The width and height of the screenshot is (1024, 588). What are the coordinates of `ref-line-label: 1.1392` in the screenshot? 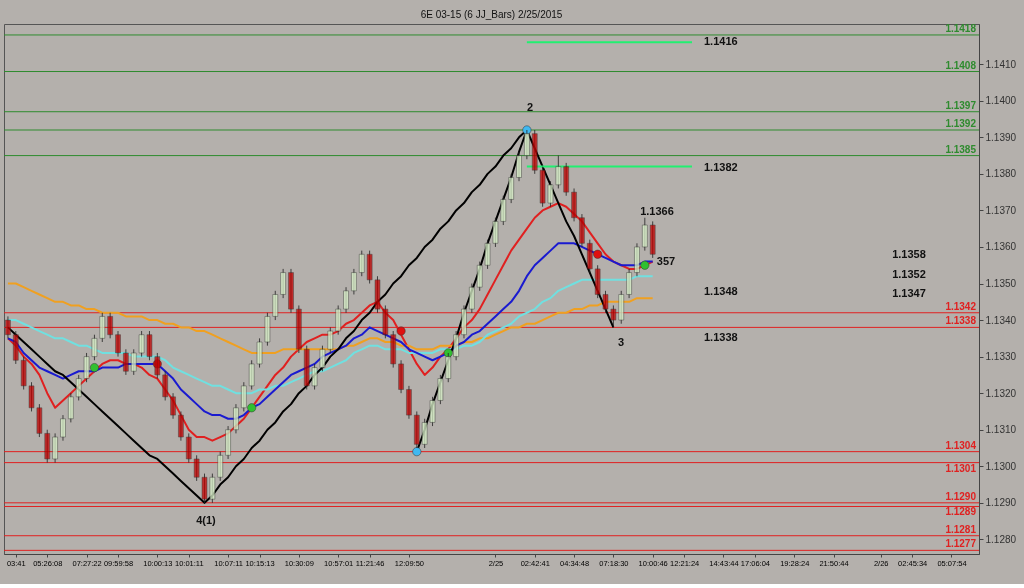 It's located at (961, 123).